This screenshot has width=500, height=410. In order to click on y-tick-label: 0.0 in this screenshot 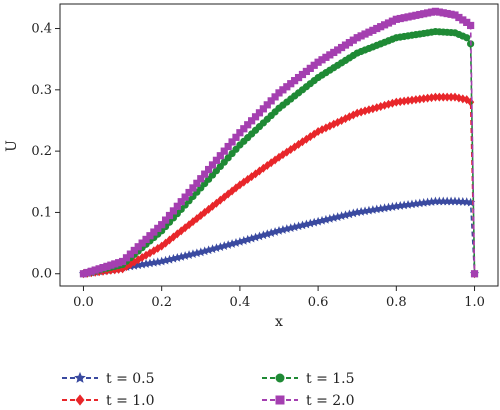, I will do `click(41, 274)`.